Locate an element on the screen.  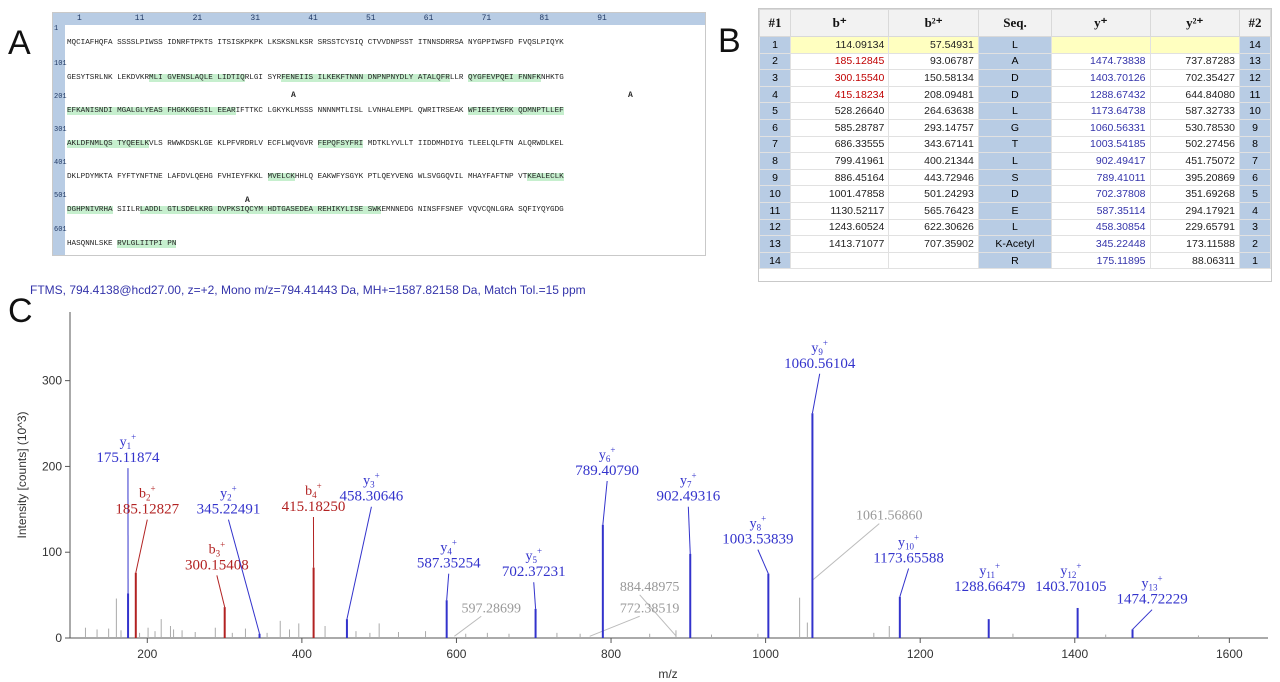
table-cell: R is located at coordinates (1015, 260).